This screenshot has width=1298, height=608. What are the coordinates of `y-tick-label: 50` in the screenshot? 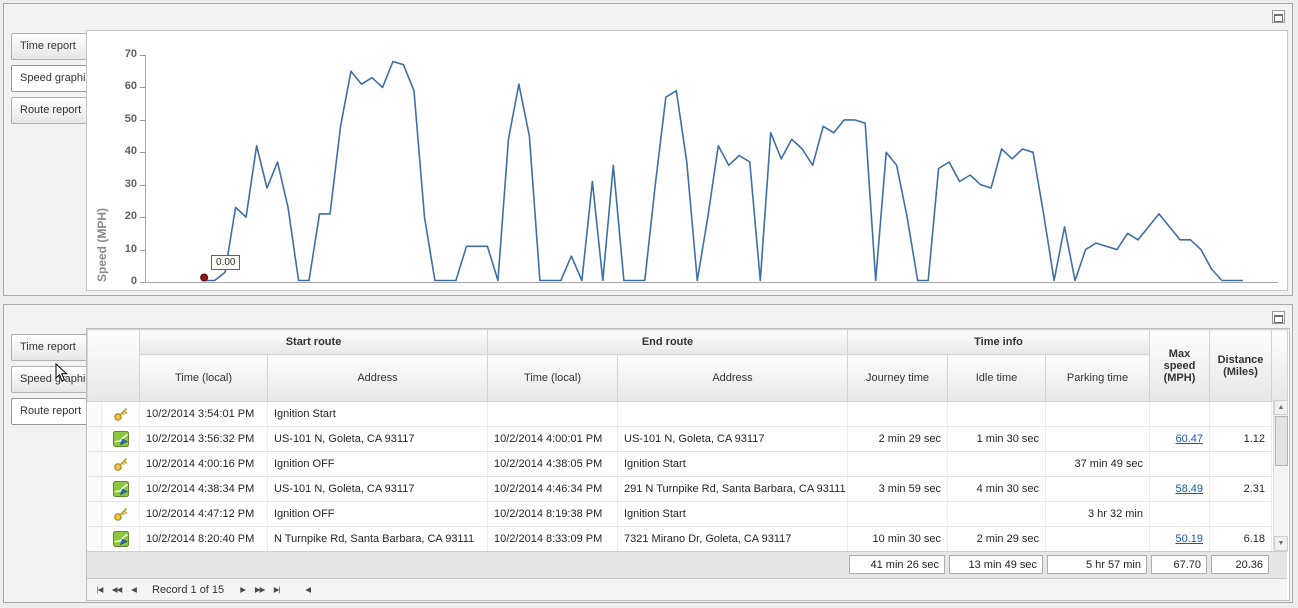 It's located at (130, 118).